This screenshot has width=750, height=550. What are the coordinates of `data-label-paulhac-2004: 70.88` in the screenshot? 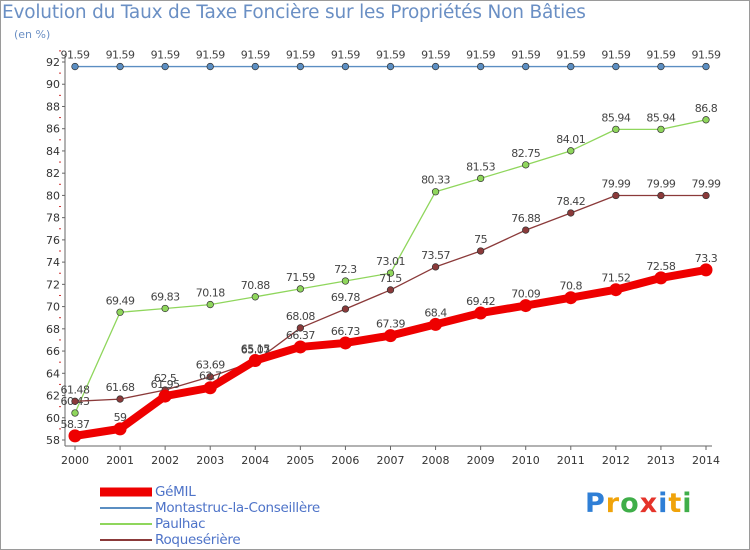 It's located at (255, 285).